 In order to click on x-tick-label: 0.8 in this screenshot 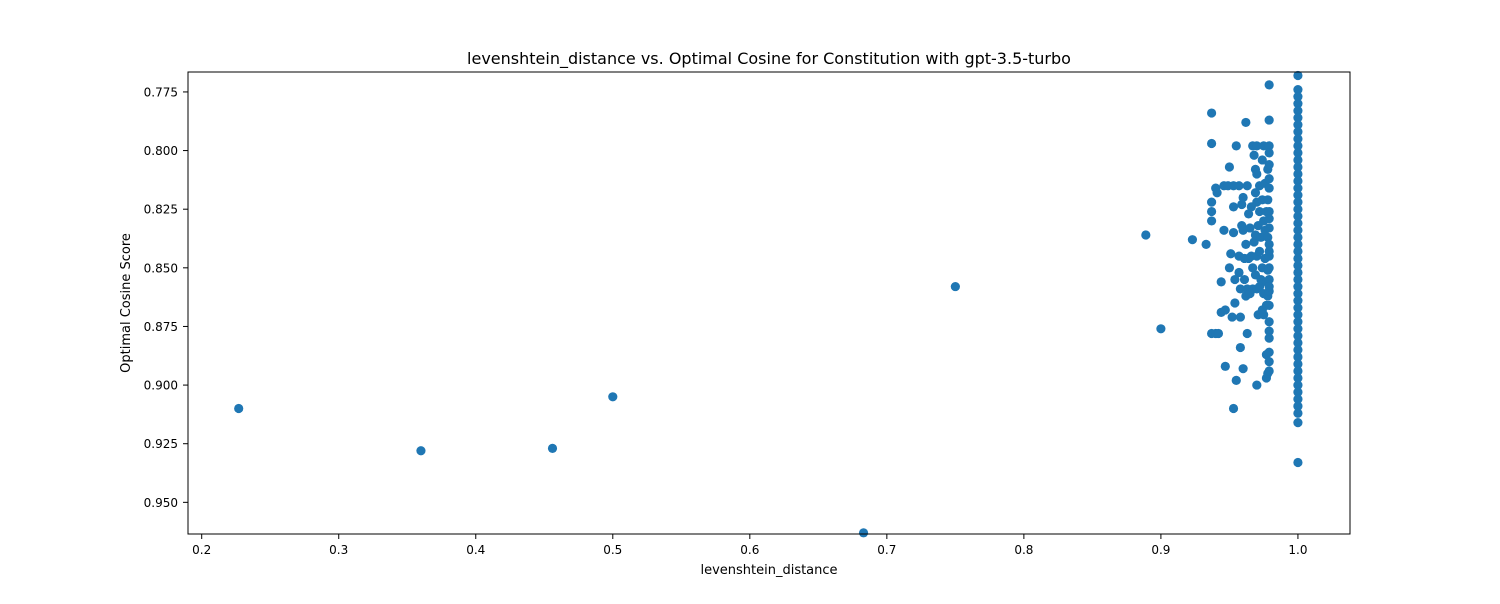, I will do `click(1023, 550)`.